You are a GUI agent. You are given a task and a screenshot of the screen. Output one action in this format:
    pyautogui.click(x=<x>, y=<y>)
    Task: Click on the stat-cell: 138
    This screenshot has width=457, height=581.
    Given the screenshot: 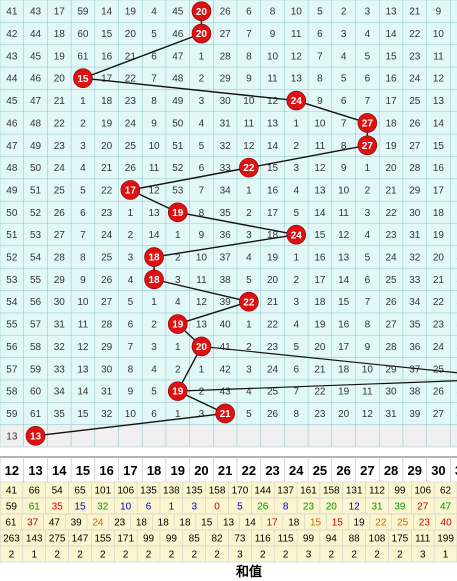 What is the action you would take?
    pyautogui.click(x=171, y=491)
    